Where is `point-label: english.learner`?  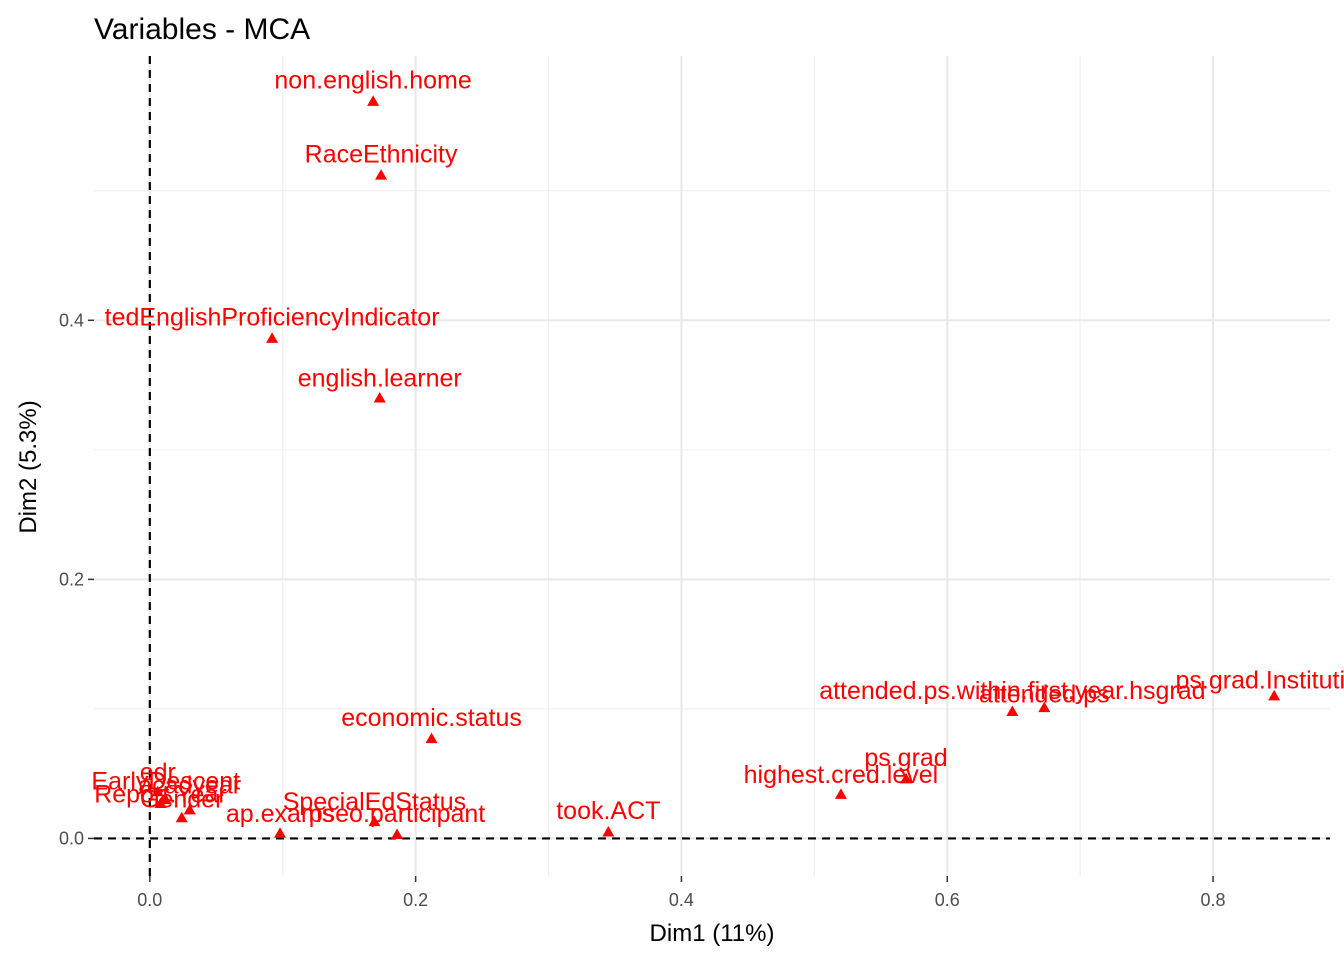
point-label: english.learner is located at coordinates (380, 379).